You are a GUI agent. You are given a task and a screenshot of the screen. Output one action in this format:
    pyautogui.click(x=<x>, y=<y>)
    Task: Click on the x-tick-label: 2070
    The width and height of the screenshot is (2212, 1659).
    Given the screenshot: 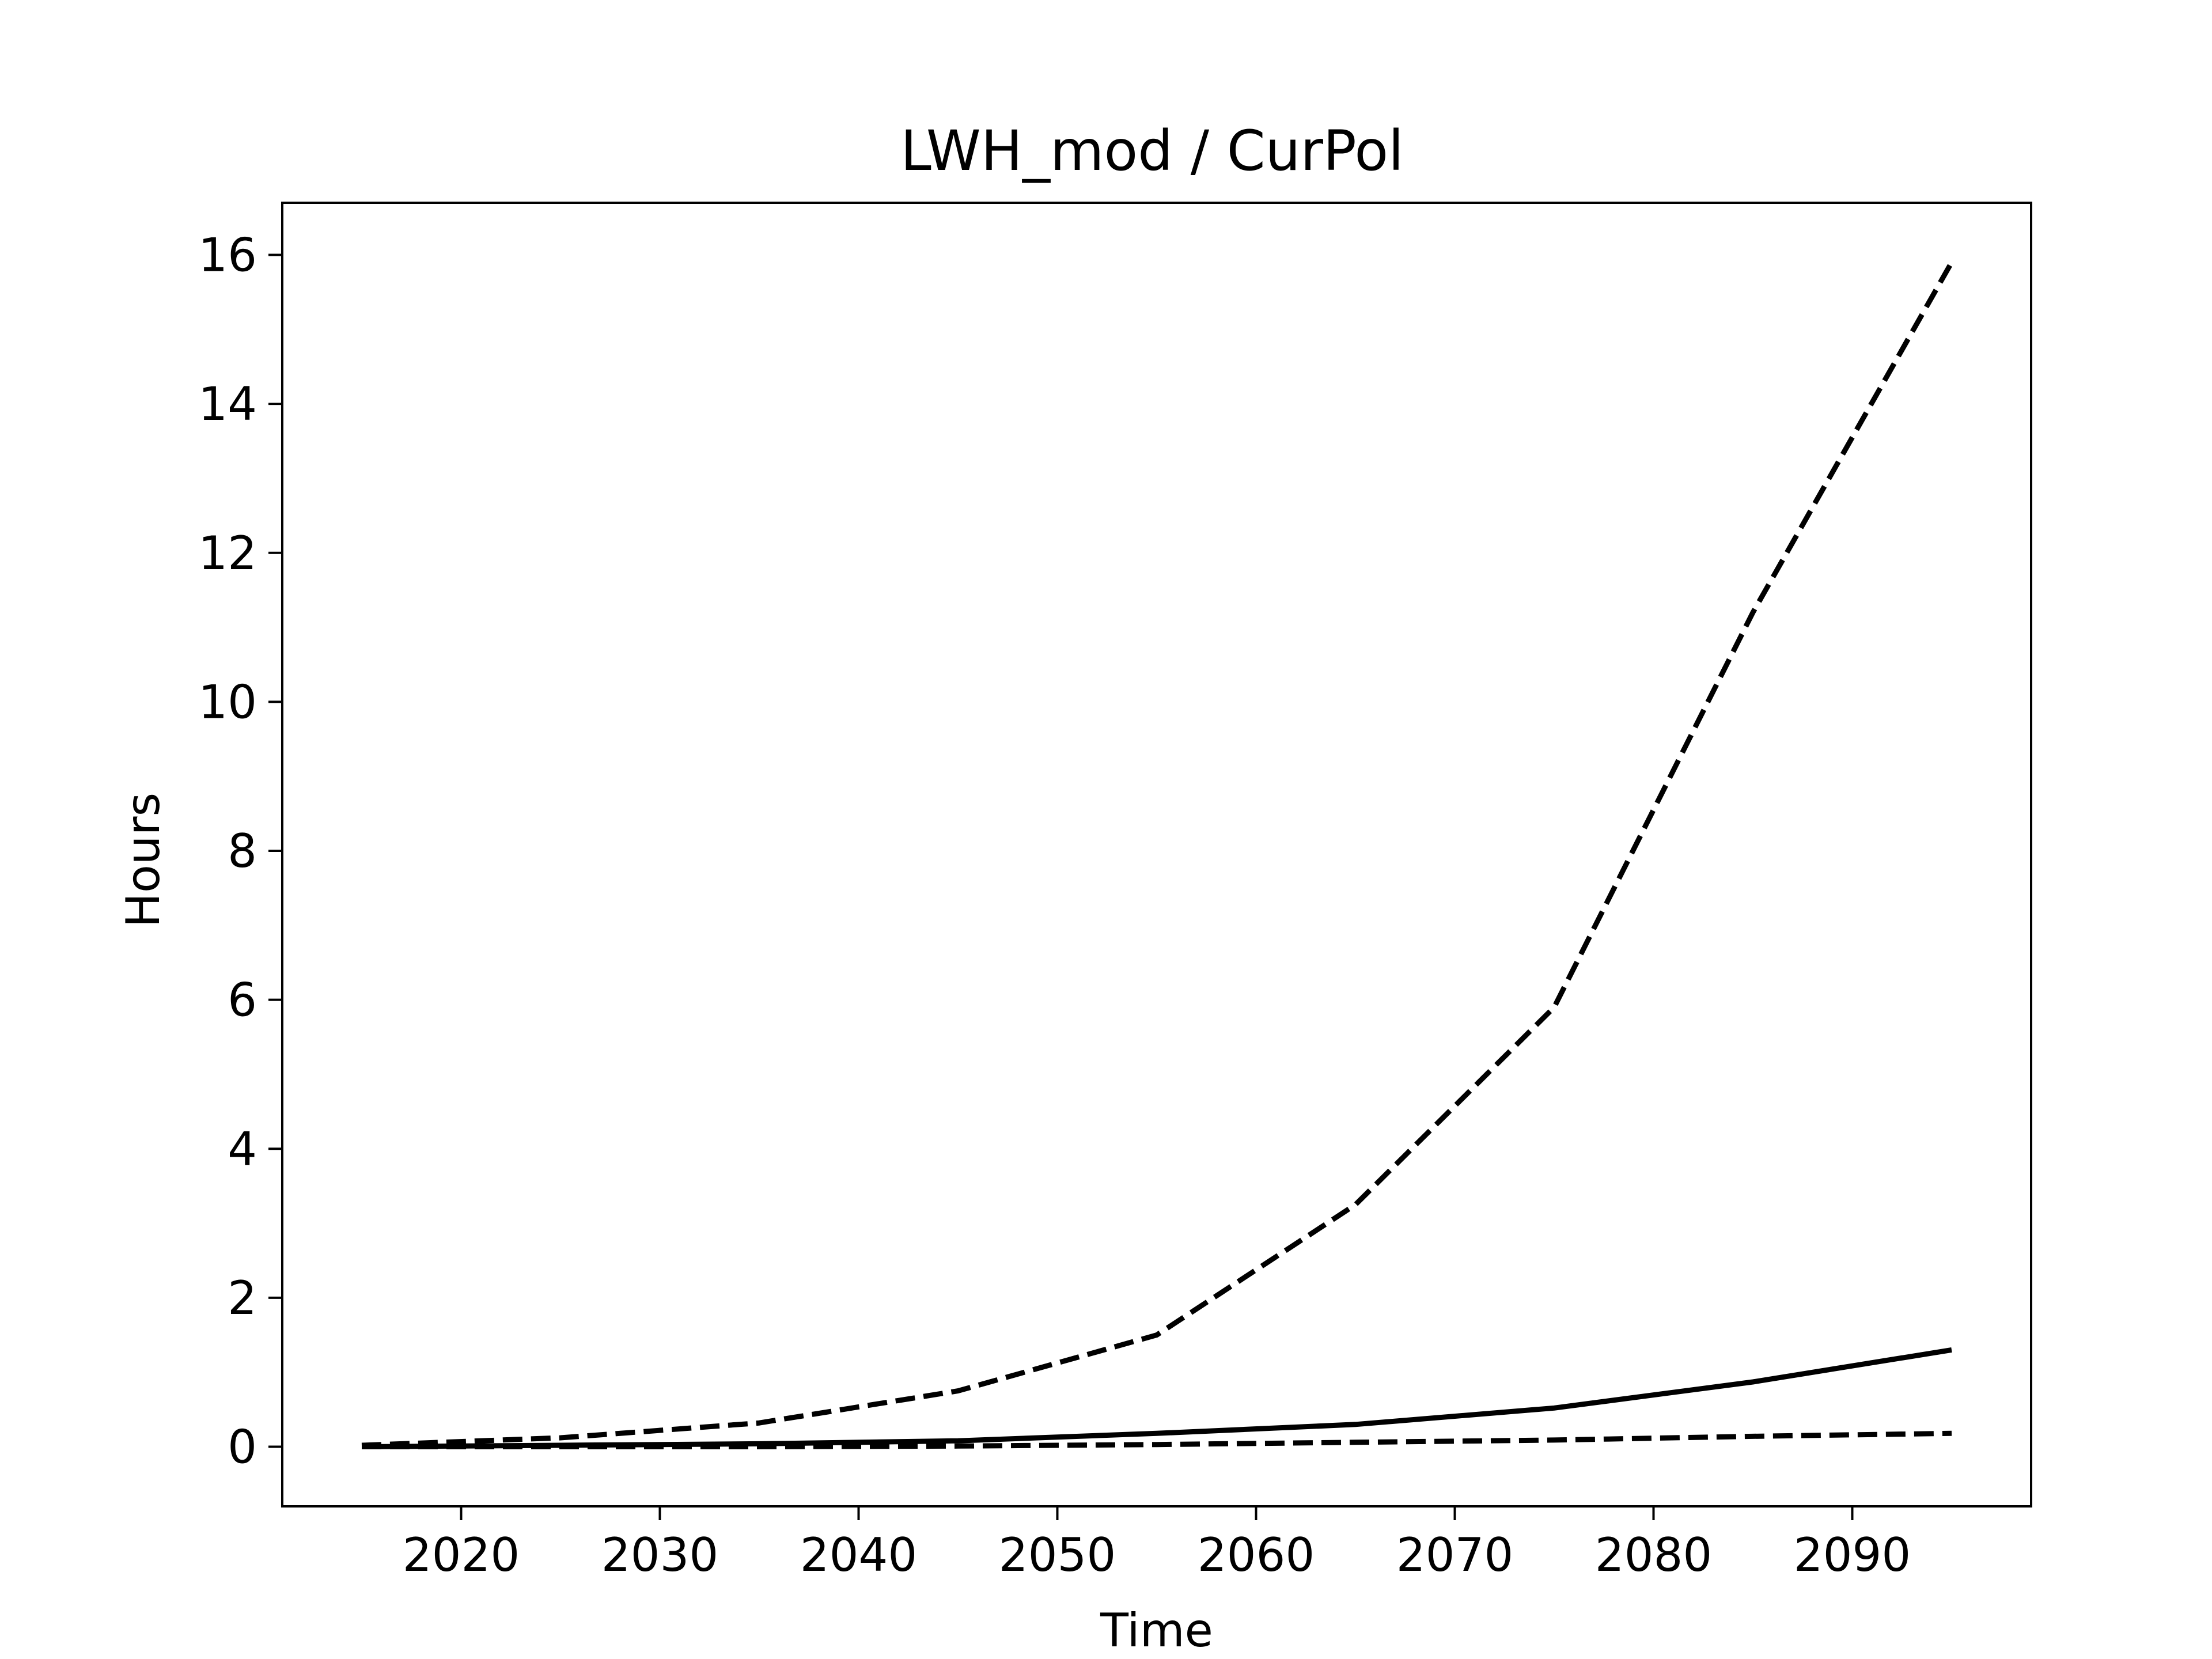 What is the action you would take?
    pyautogui.click(x=1455, y=1555)
    